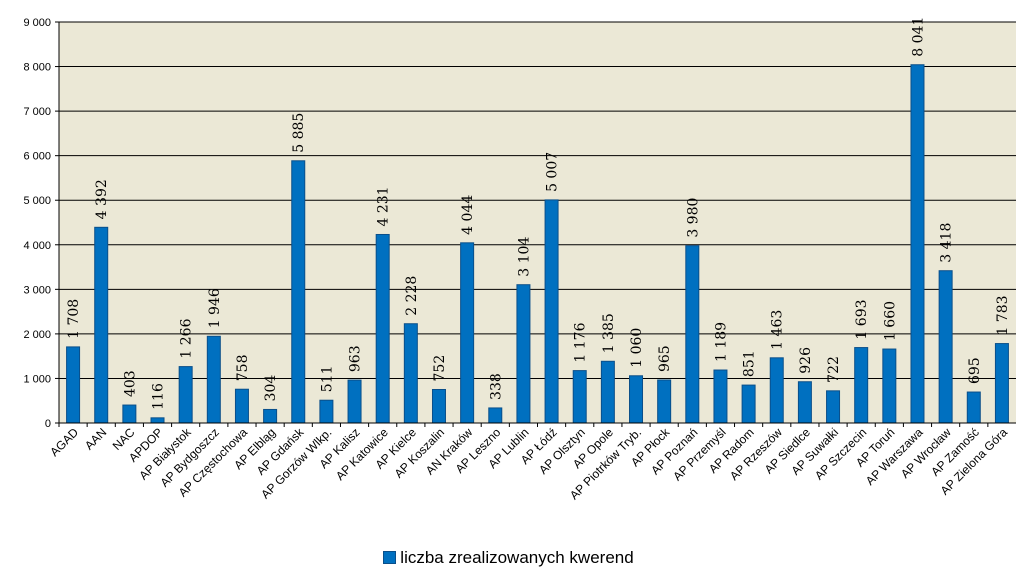 The width and height of the screenshot is (1017, 572). What do you see at coordinates (102, 199) in the screenshot?
I see `data-label: 4 392` at bounding box center [102, 199].